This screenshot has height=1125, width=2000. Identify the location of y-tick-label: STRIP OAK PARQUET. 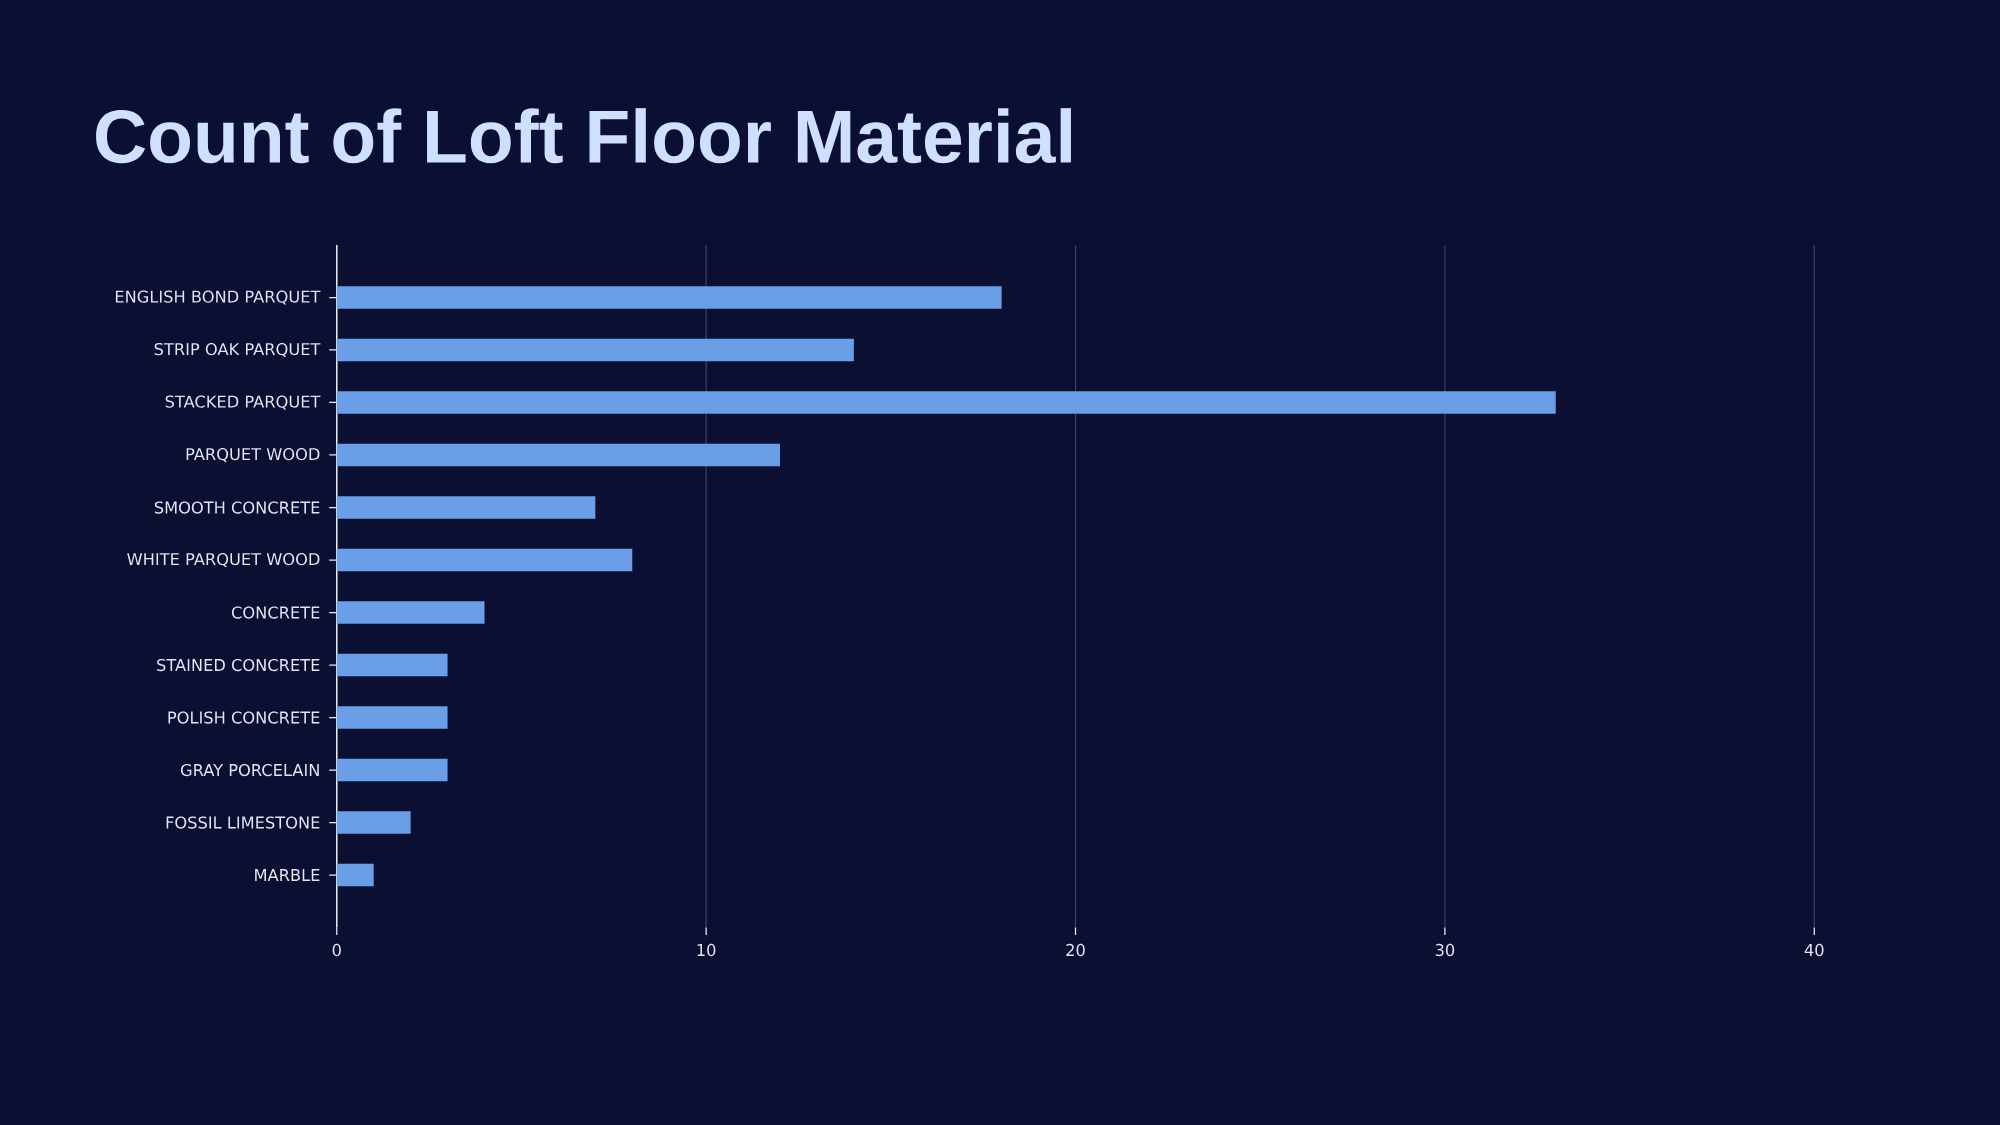
(237, 350).